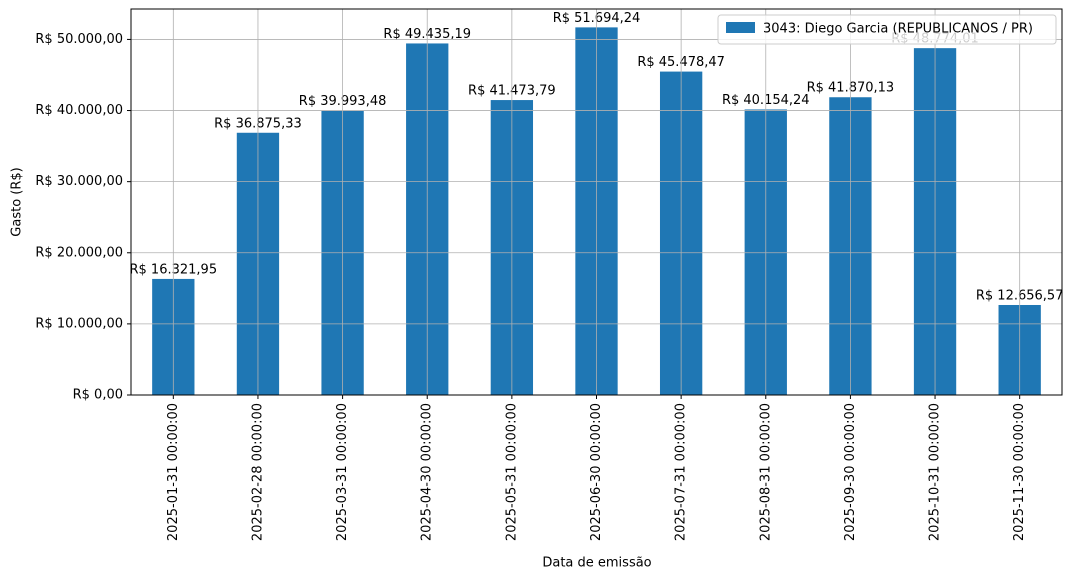 The width and height of the screenshot is (1076, 580). I want to click on y-tick-label: R$ 50.000,00, so click(79, 39).